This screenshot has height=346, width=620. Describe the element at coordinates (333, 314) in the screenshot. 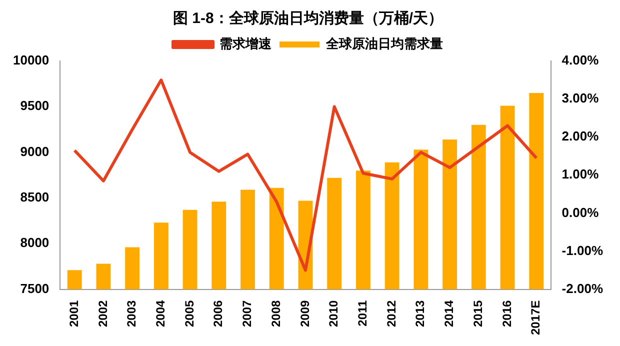

I see `x-tick-label: 2010` at that location.